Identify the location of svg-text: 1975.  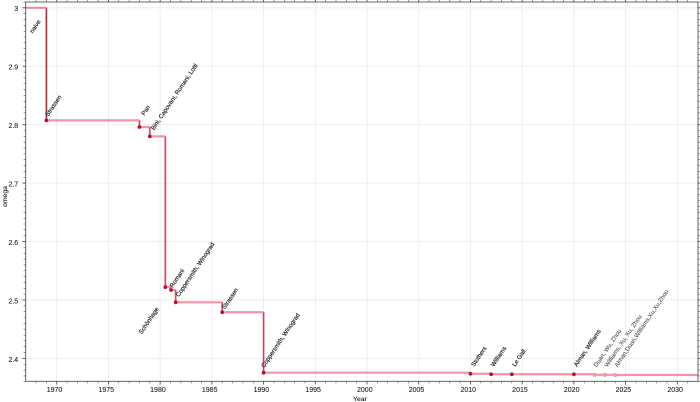
(106, 390).